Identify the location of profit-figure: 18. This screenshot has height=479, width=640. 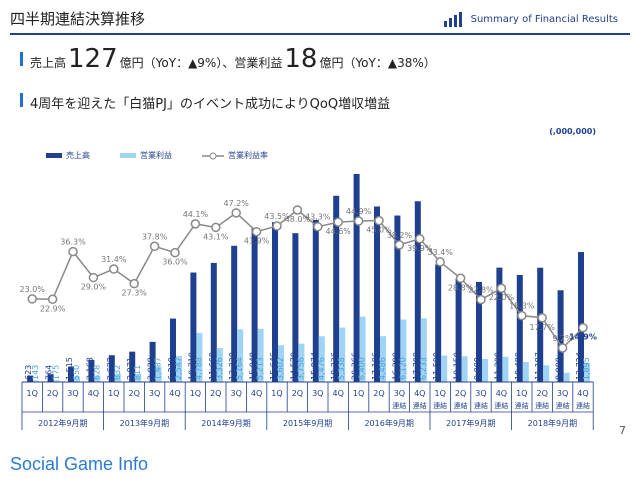
(301, 59).